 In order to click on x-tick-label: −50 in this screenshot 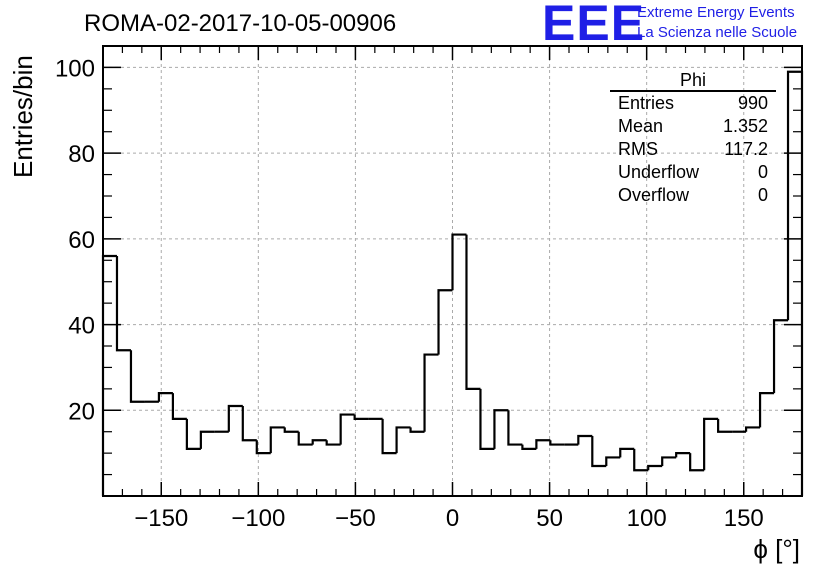, I will do `click(355, 518)`.